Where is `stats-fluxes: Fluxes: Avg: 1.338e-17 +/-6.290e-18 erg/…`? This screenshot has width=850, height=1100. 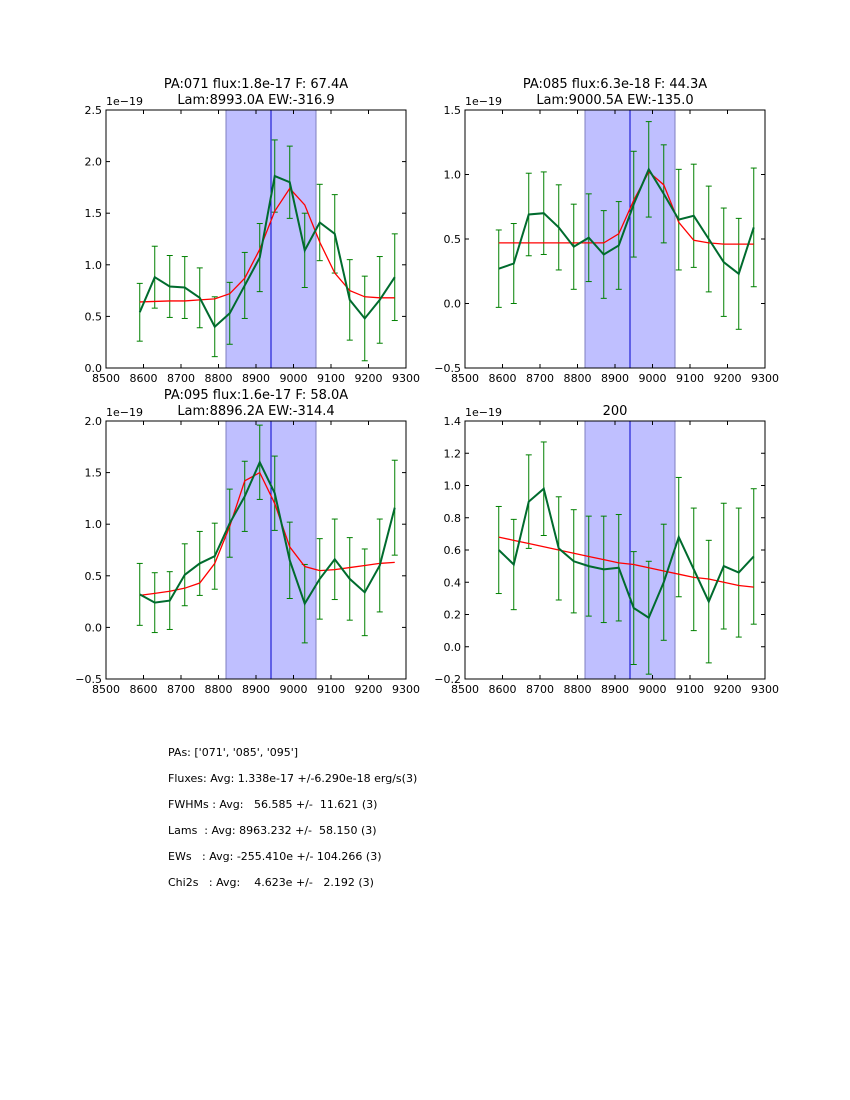 stats-fluxes: Fluxes: Avg: 1.338e-17 +/-6.290e-18 erg/… is located at coordinates (293, 778).